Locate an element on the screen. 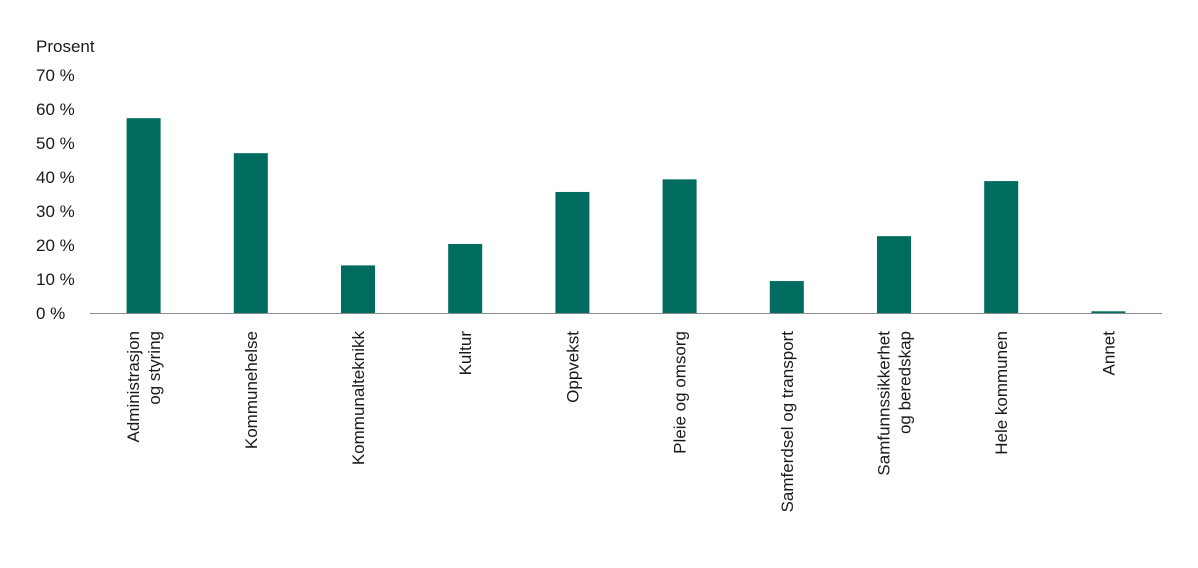 This screenshot has height=568, width=1198. y-axis-unit-label: Prosent is located at coordinates (65, 46).